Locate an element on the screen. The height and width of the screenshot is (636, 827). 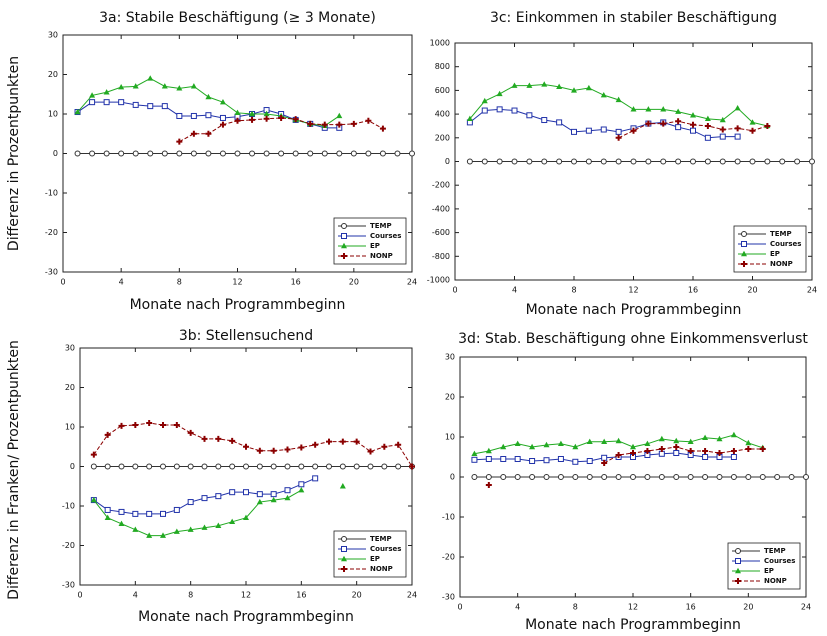
y-tick-label: 10 is located at coordinates (70, 427).